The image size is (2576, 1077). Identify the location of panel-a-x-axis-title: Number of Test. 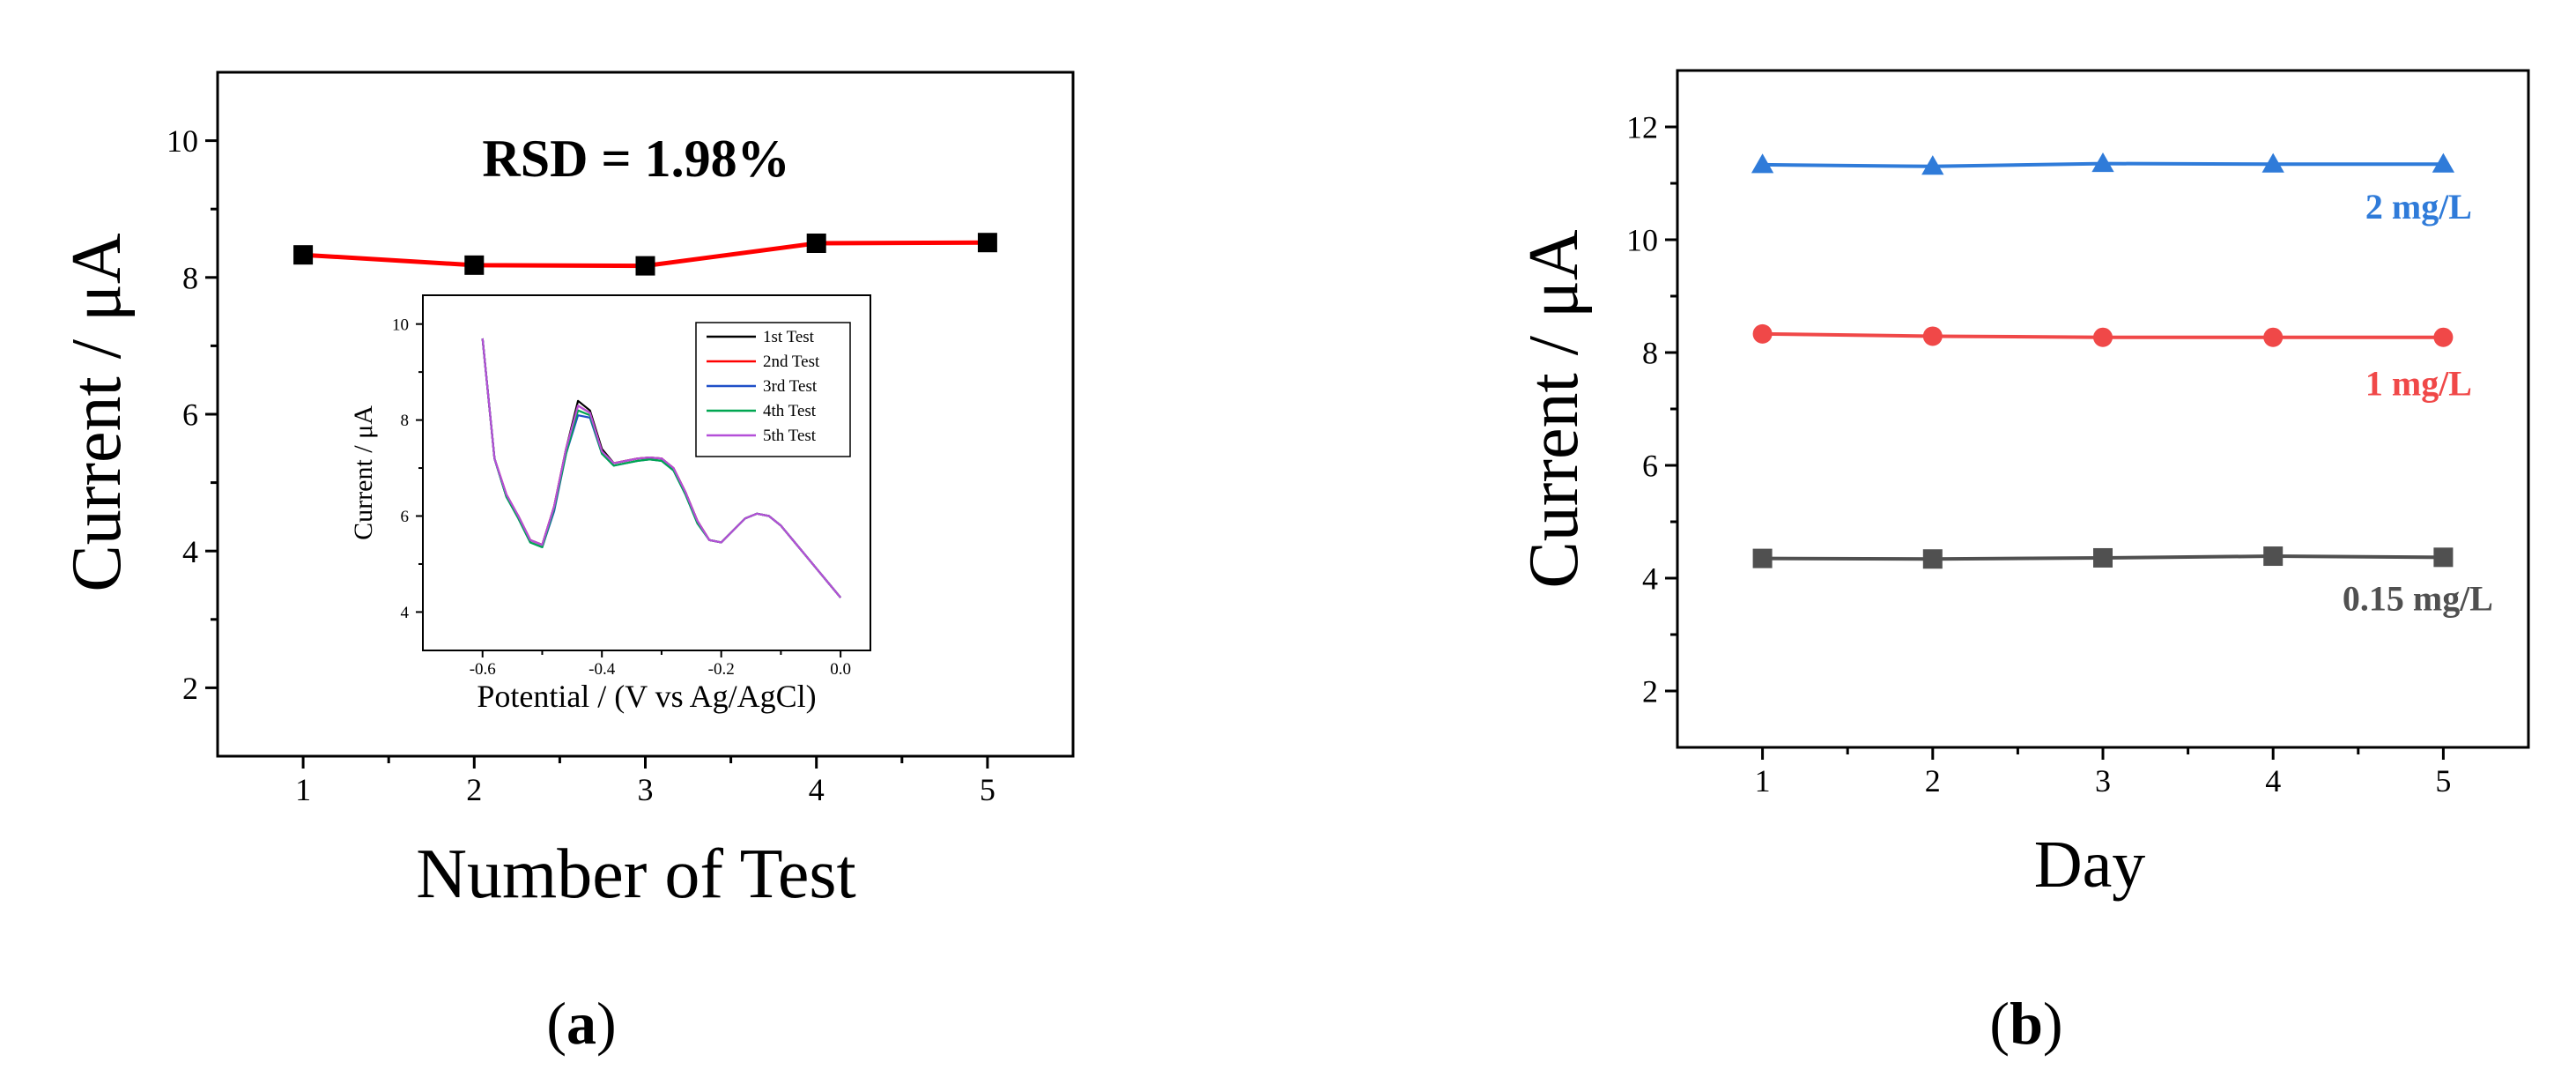
(636, 874).